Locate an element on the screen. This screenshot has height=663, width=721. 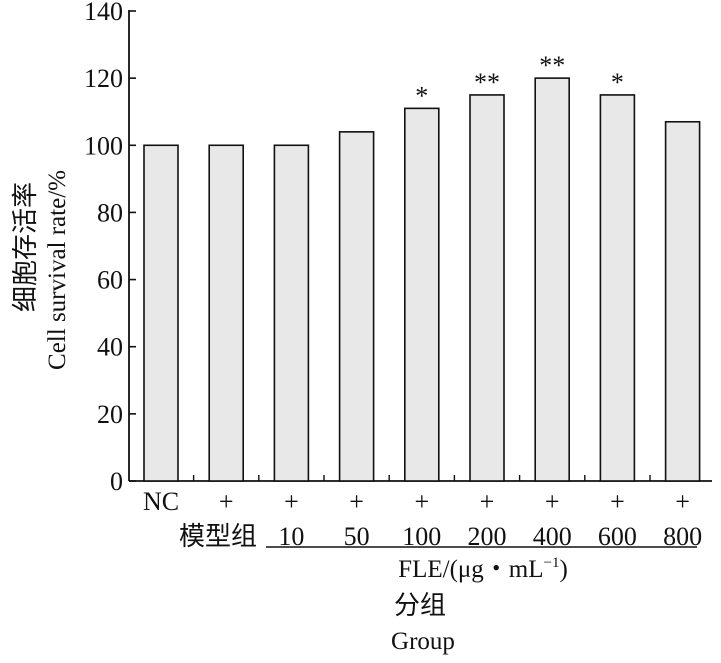
dose-label: 200 is located at coordinates (487, 536).